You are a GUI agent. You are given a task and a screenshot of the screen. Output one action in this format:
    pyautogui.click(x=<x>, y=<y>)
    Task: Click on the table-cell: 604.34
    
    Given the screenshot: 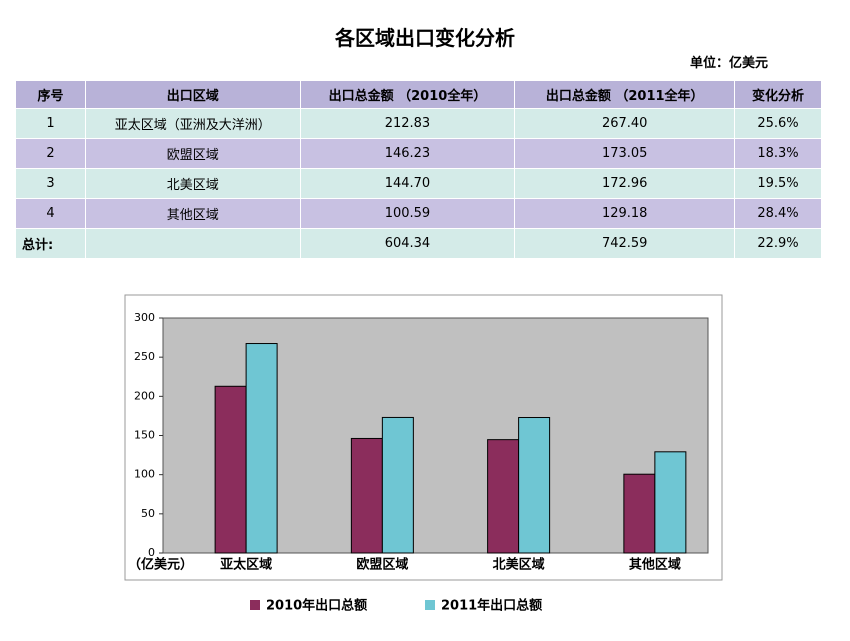 What is the action you would take?
    pyautogui.click(x=407, y=243)
    